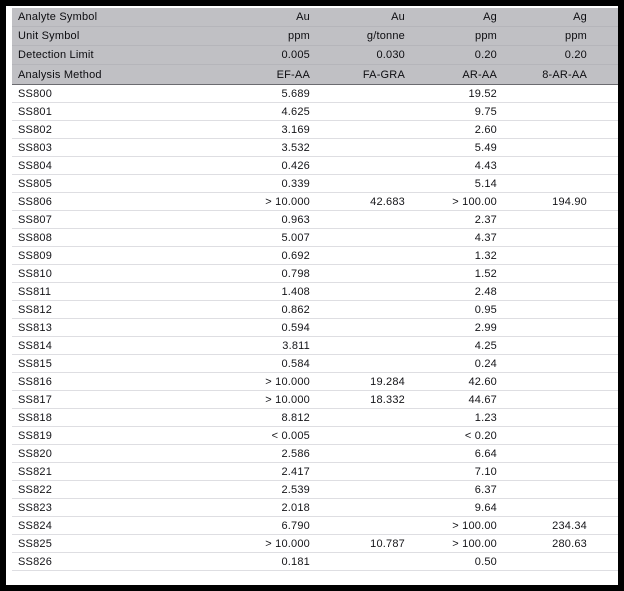  What do you see at coordinates (315, 490) in the screenshot?
I see `table-row: SS822 2.539 6.37` at bounding box center [315, 490].